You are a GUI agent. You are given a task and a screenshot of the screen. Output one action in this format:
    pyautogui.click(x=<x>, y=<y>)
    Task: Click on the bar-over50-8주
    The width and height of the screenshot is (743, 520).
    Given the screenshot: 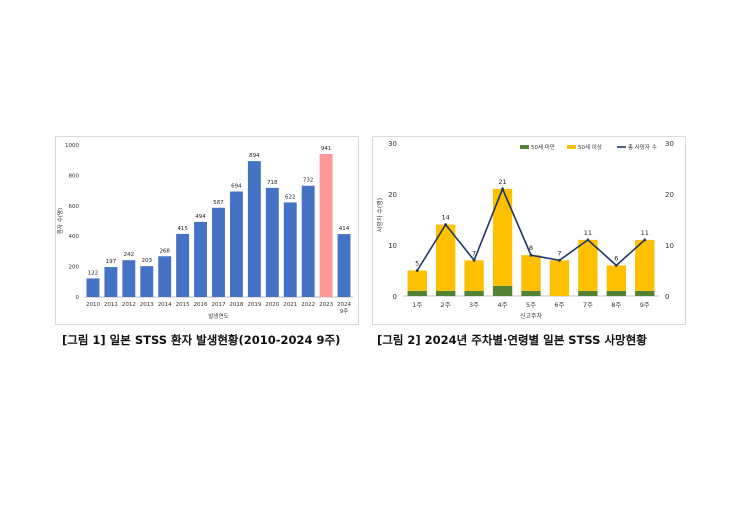 What is the action you would take?
    pyautogui.click(x=616, y=278)
    